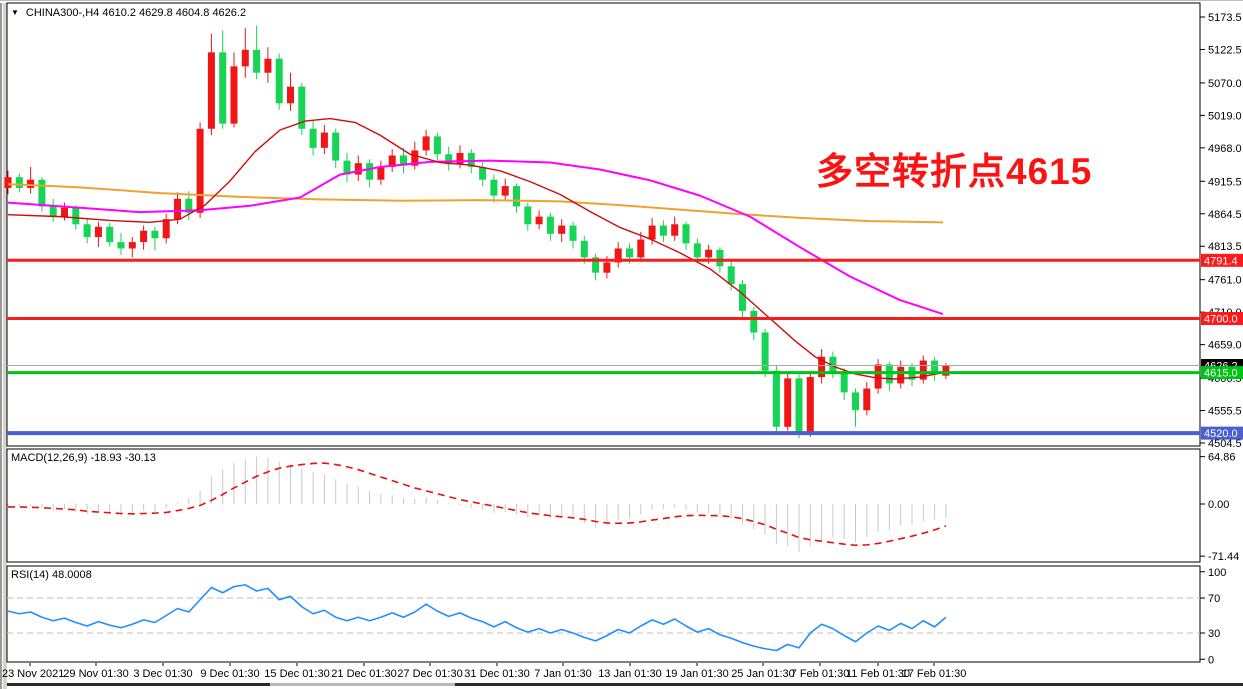 The height and width of the screenshot is (689, 1243). What do you see at coordinates (1214, 634) in the screenshot?
I see `svg-text: 30` at bounding box center [1214, 634].